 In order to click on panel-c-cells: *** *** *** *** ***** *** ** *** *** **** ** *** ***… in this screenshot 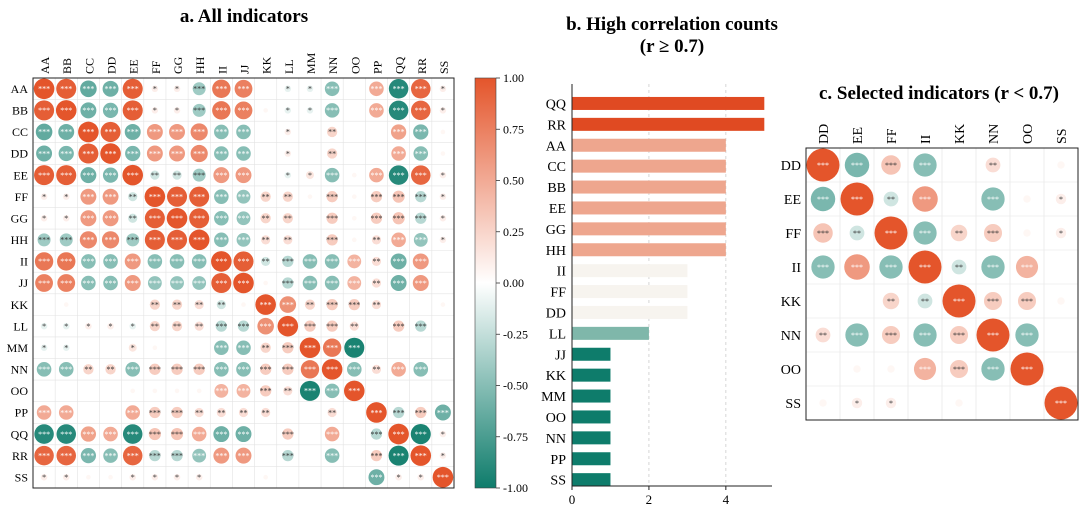, I will do `click(942, 284)`.